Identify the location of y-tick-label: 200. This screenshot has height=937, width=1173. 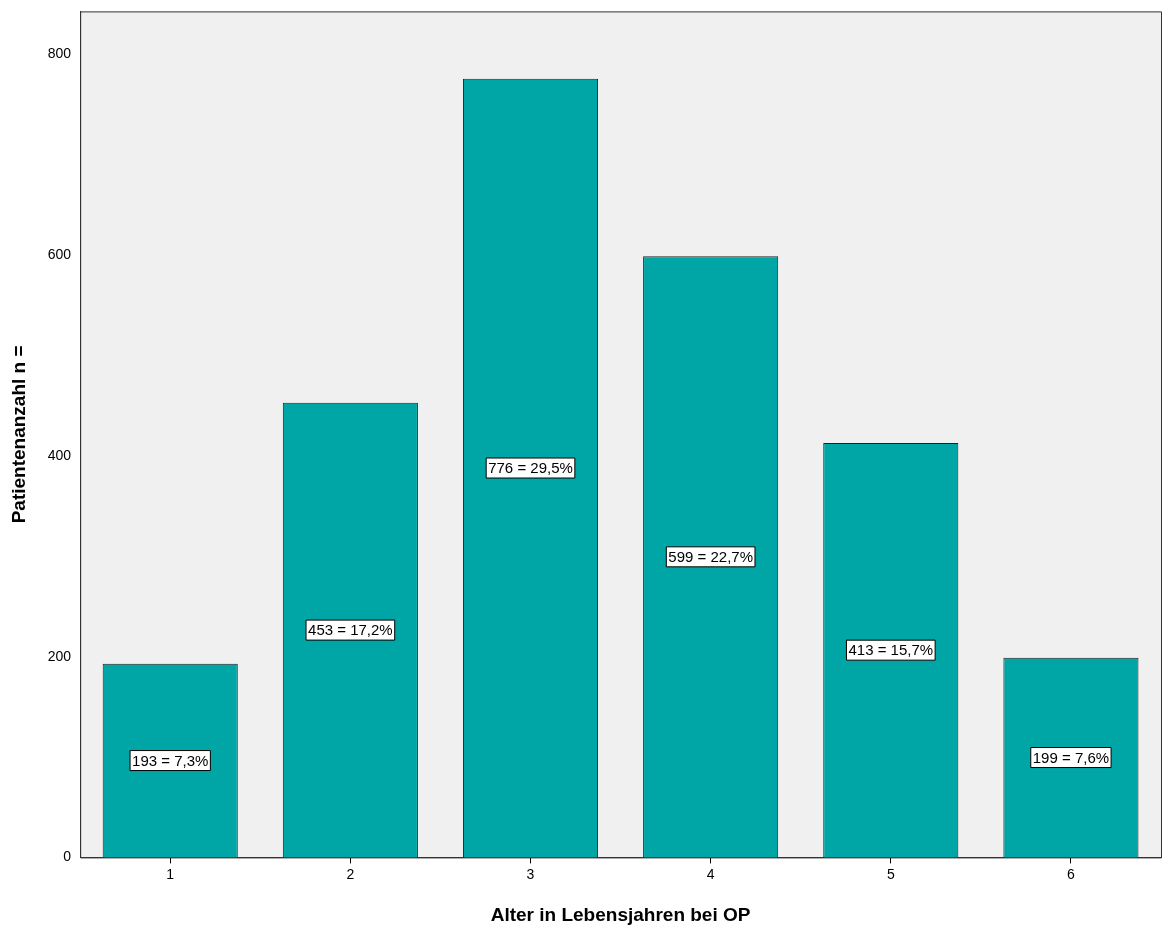
(59, 655).